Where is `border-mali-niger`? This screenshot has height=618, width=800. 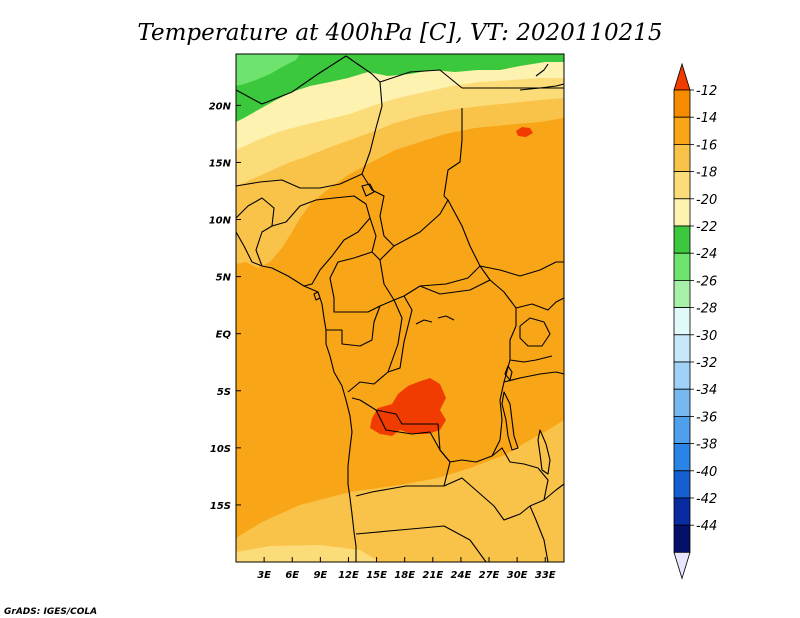
border-mali-niger is located at coordinates (299, 181).